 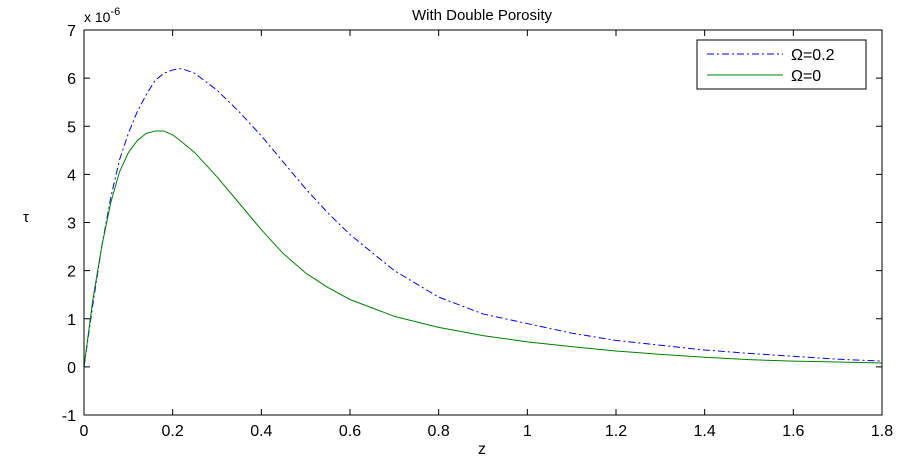 I want to click on y-axis-label: τ, so click(x=26, y=217).